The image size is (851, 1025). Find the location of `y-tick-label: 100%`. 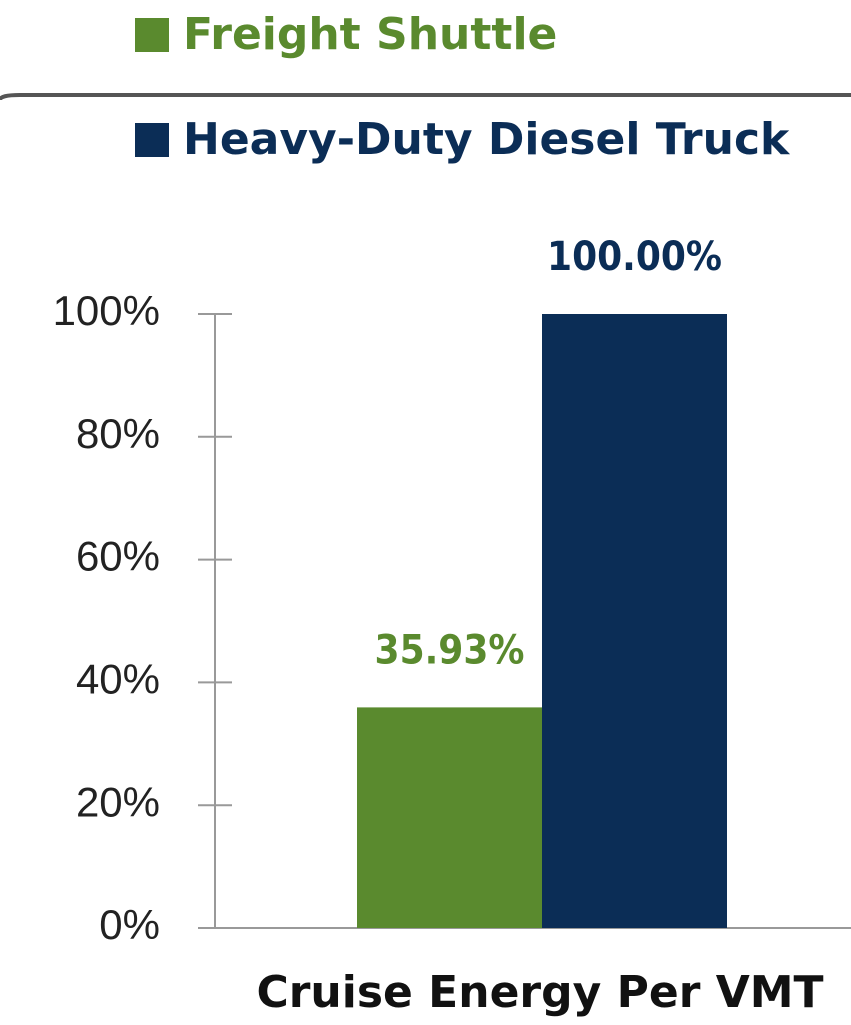

y-tick-label: 100% is located at coordinates (106, 310).